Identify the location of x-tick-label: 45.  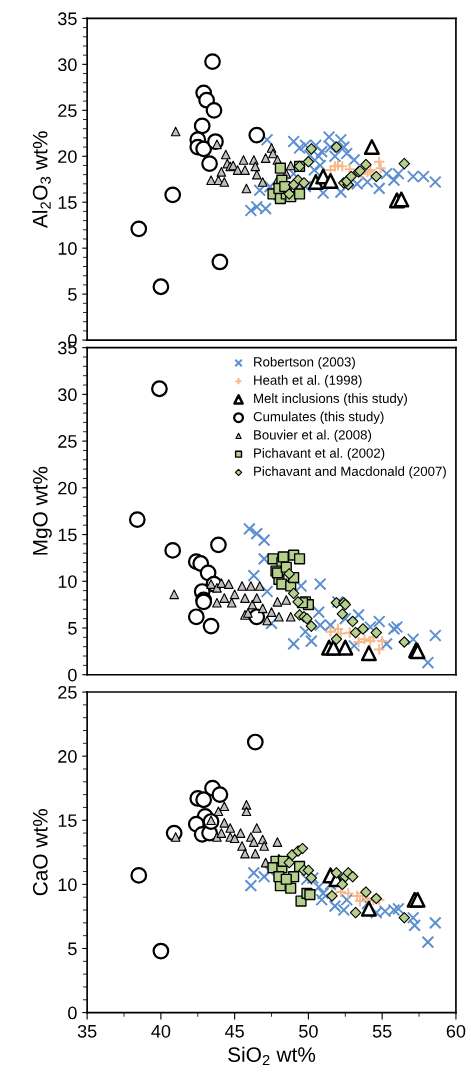
(234, 1031).